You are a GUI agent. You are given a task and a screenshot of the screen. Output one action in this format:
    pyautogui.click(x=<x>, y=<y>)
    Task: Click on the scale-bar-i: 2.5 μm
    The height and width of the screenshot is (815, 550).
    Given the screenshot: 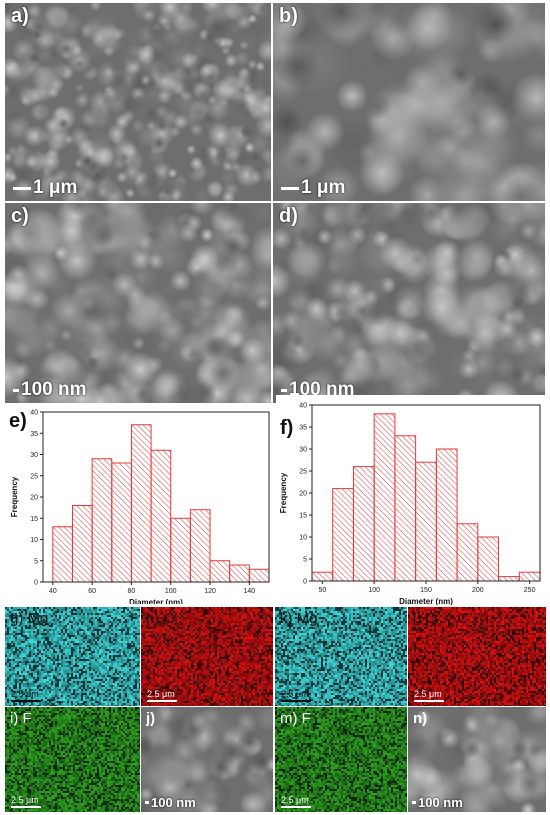 What is the action you would take?
    pyautogui.click(x=26, y=801)
    